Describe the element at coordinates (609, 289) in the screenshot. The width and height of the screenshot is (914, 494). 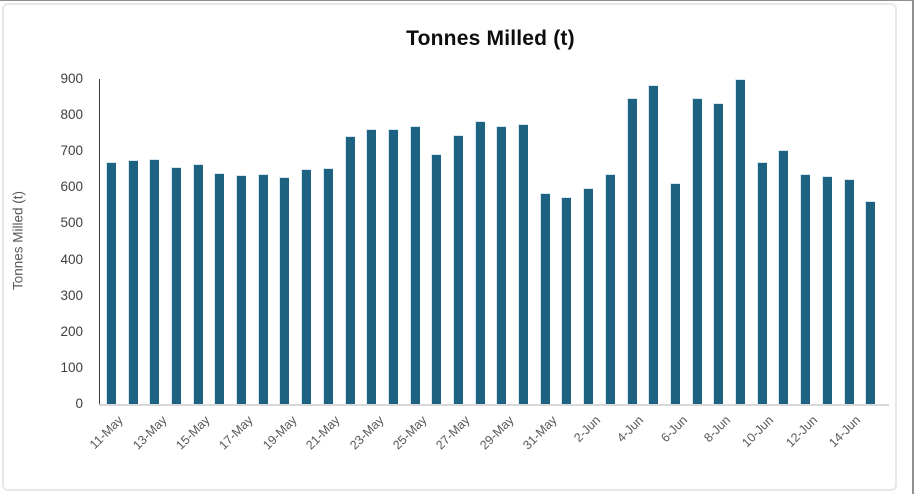
I see `bar-3-Jun` at that location.